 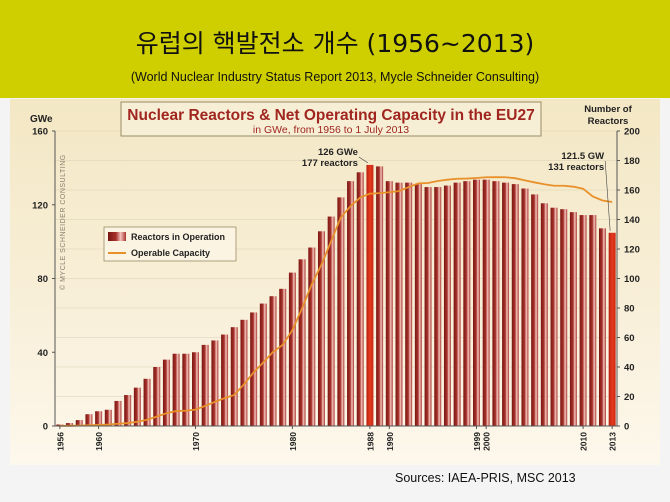 What do you see at coordinates (292, 349) in the screenshot?
I see `bar-reactors-1980` at bounding box center [292, 349].